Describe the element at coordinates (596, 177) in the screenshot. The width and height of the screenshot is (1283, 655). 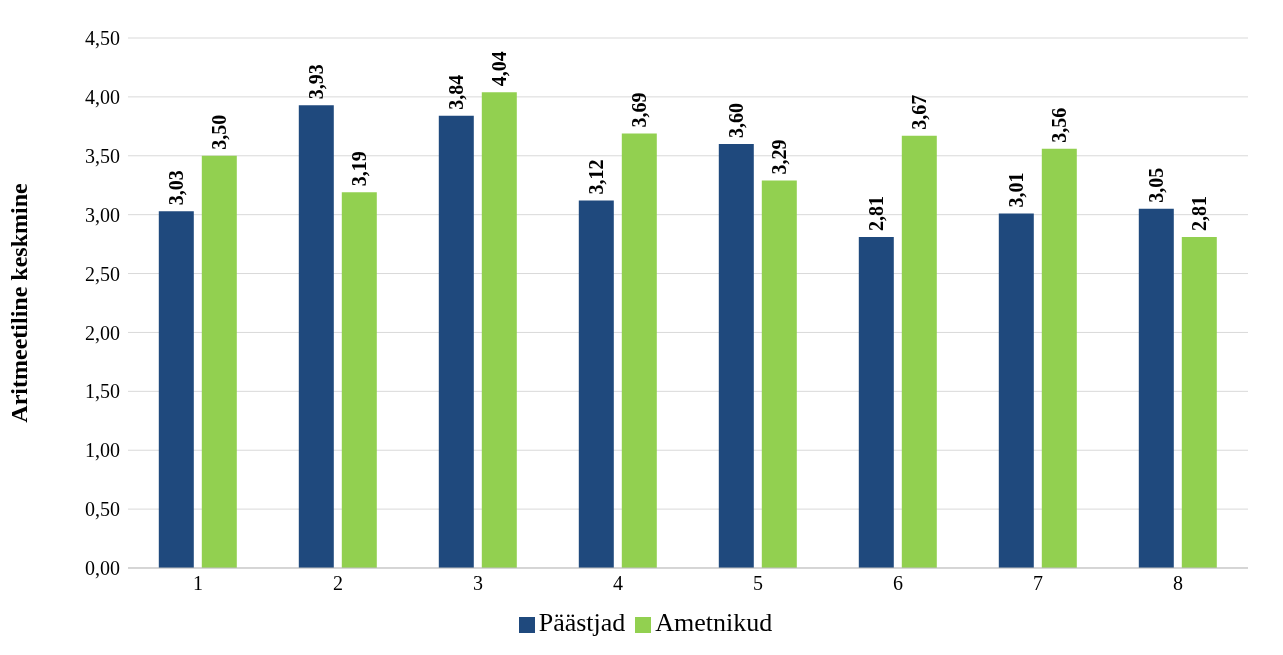
I see `data-label: 3,12` at that location.